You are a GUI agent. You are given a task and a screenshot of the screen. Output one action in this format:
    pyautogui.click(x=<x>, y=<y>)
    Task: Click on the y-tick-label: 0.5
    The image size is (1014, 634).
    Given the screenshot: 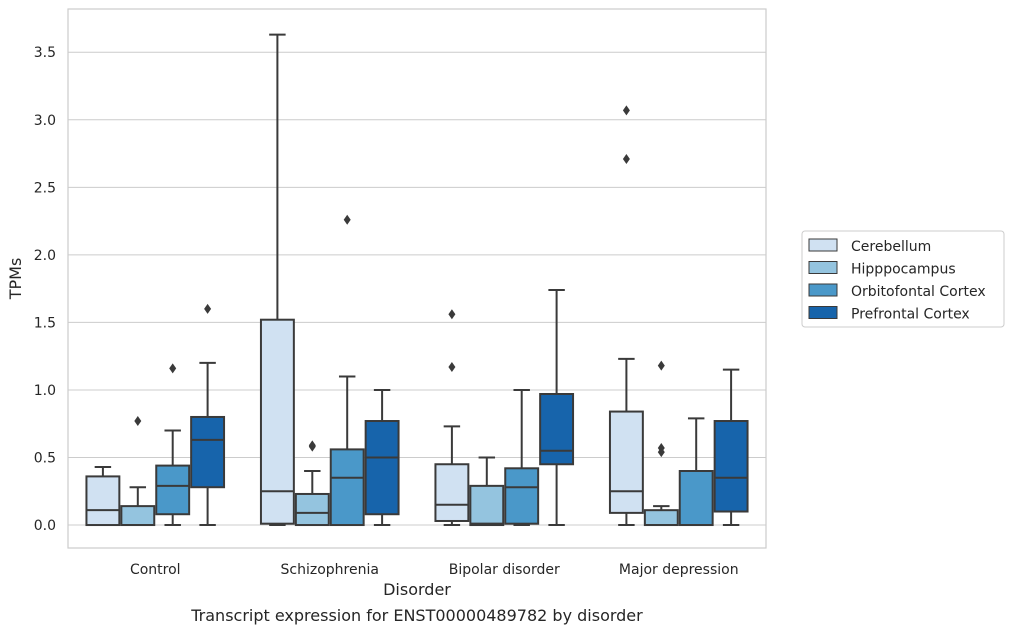 What is the action you would take?
    pyautogui.click(x=45, y=458)
    